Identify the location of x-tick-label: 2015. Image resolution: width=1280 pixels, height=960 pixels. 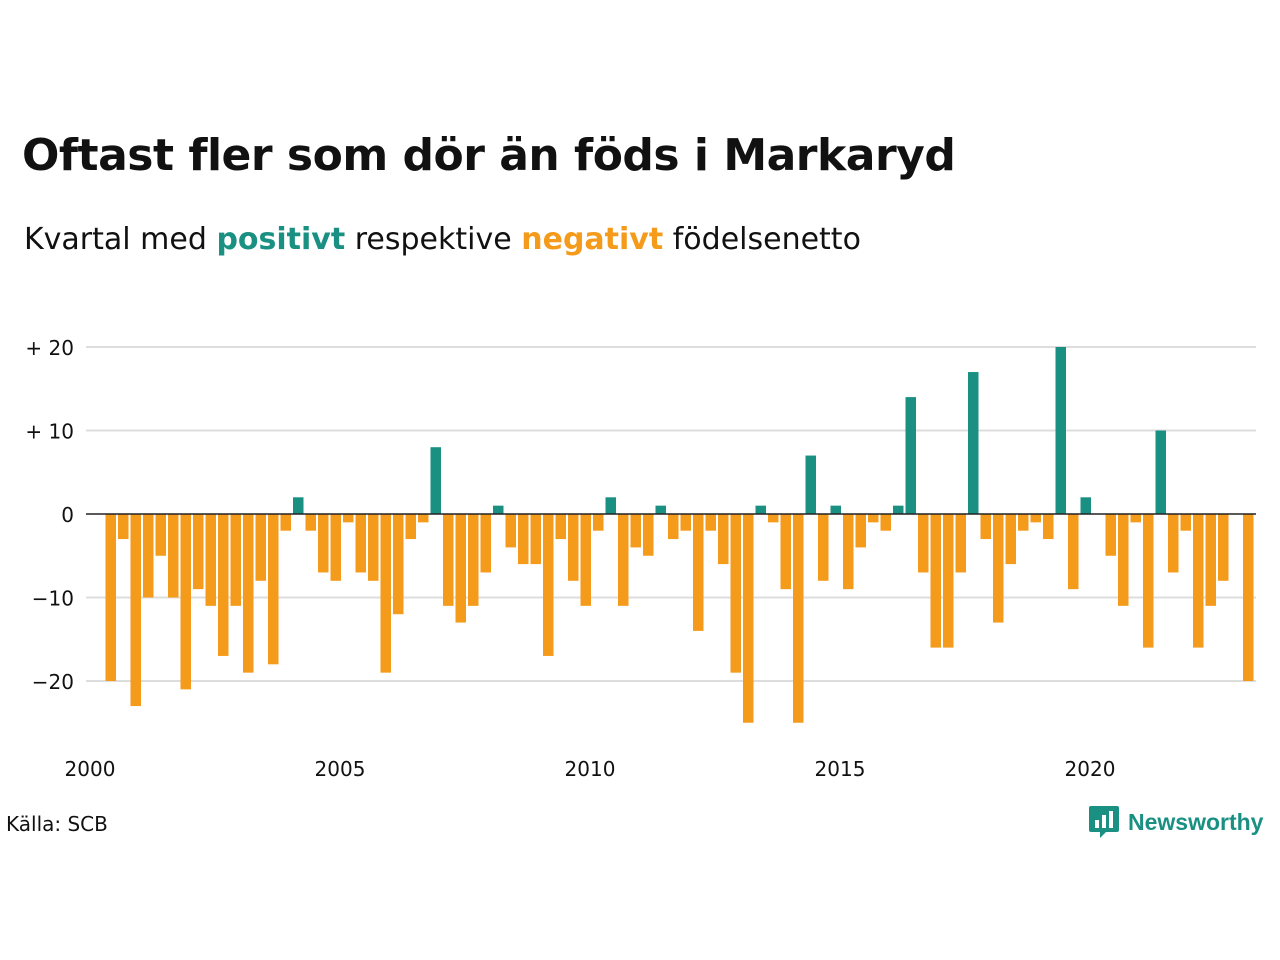
(840, 769).